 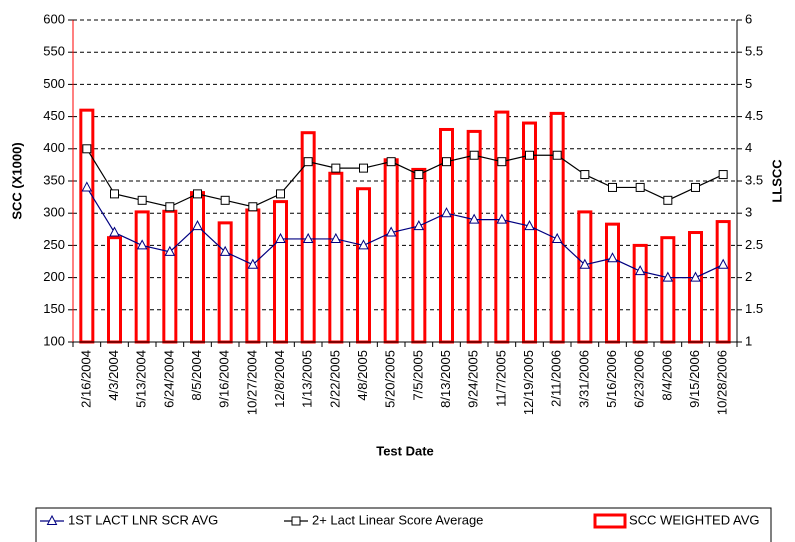 I want to click on x-tick-label: 10/27/2004, so click(x=251, y=382).